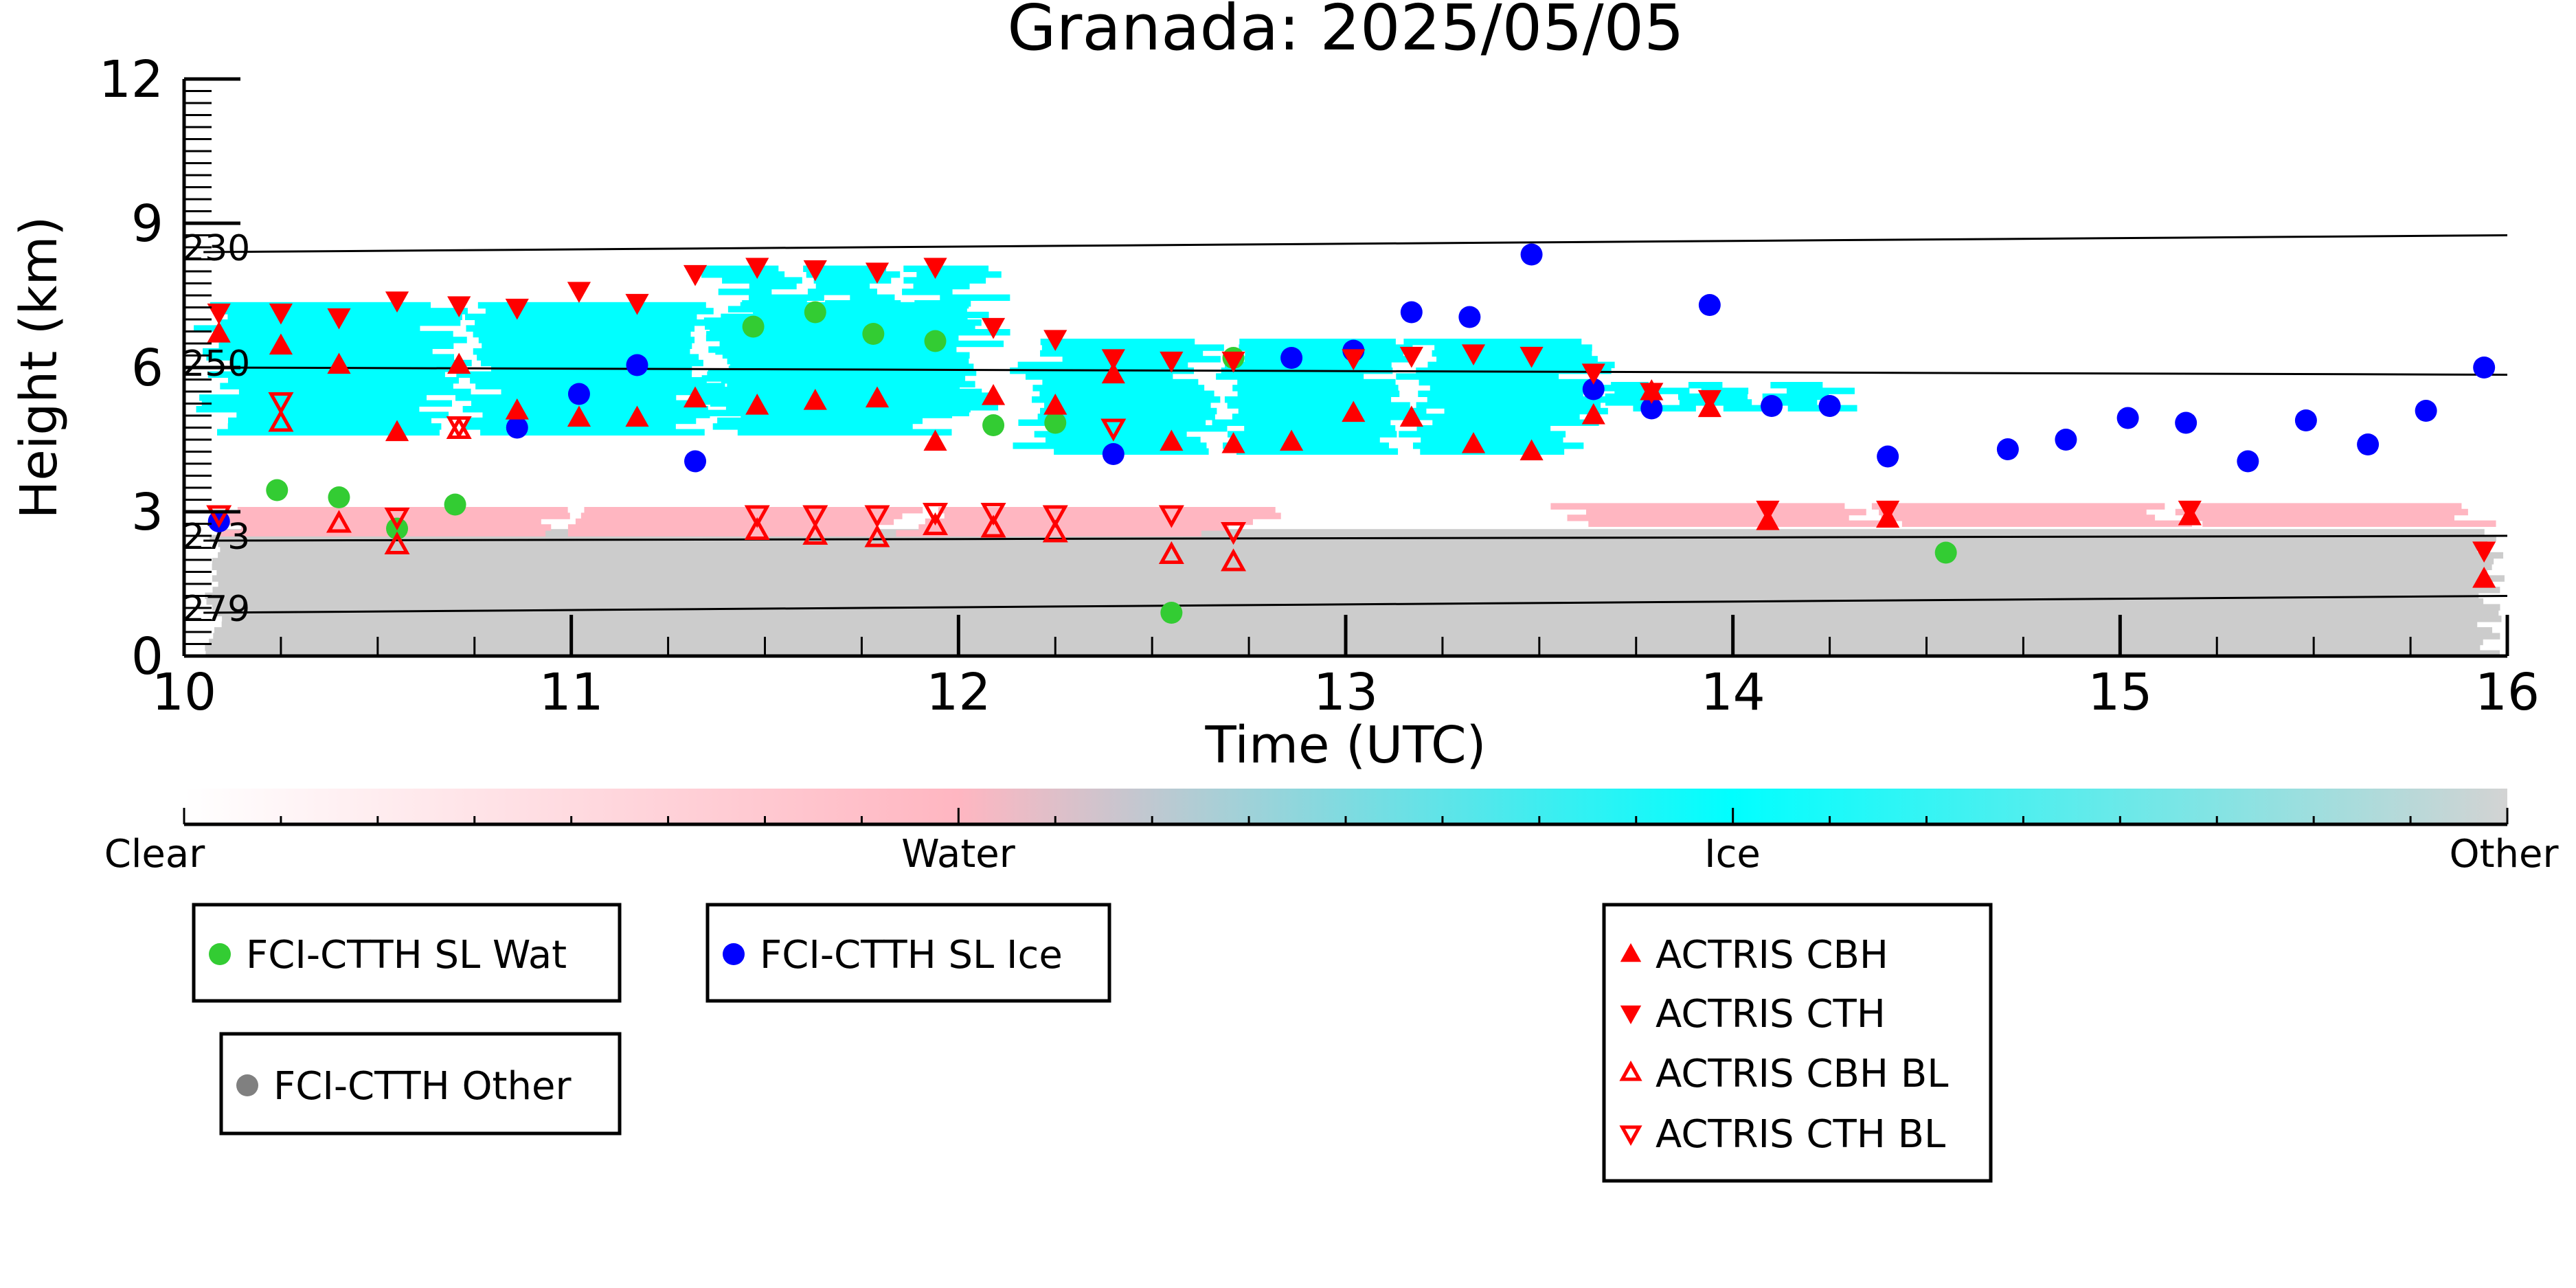 This screenshot has height=1288, width=2576. Describe the element at coordinates (1800, 1134) in the screenshot. I see `legend-label: ACTRIS CTH BL` at that location.